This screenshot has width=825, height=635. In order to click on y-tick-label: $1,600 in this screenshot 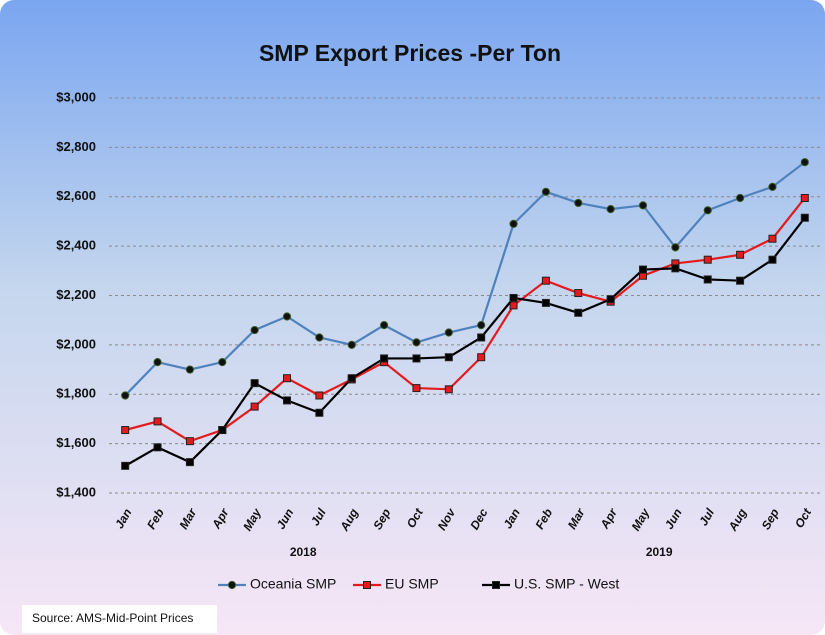, I will do `click(76, 442)`.